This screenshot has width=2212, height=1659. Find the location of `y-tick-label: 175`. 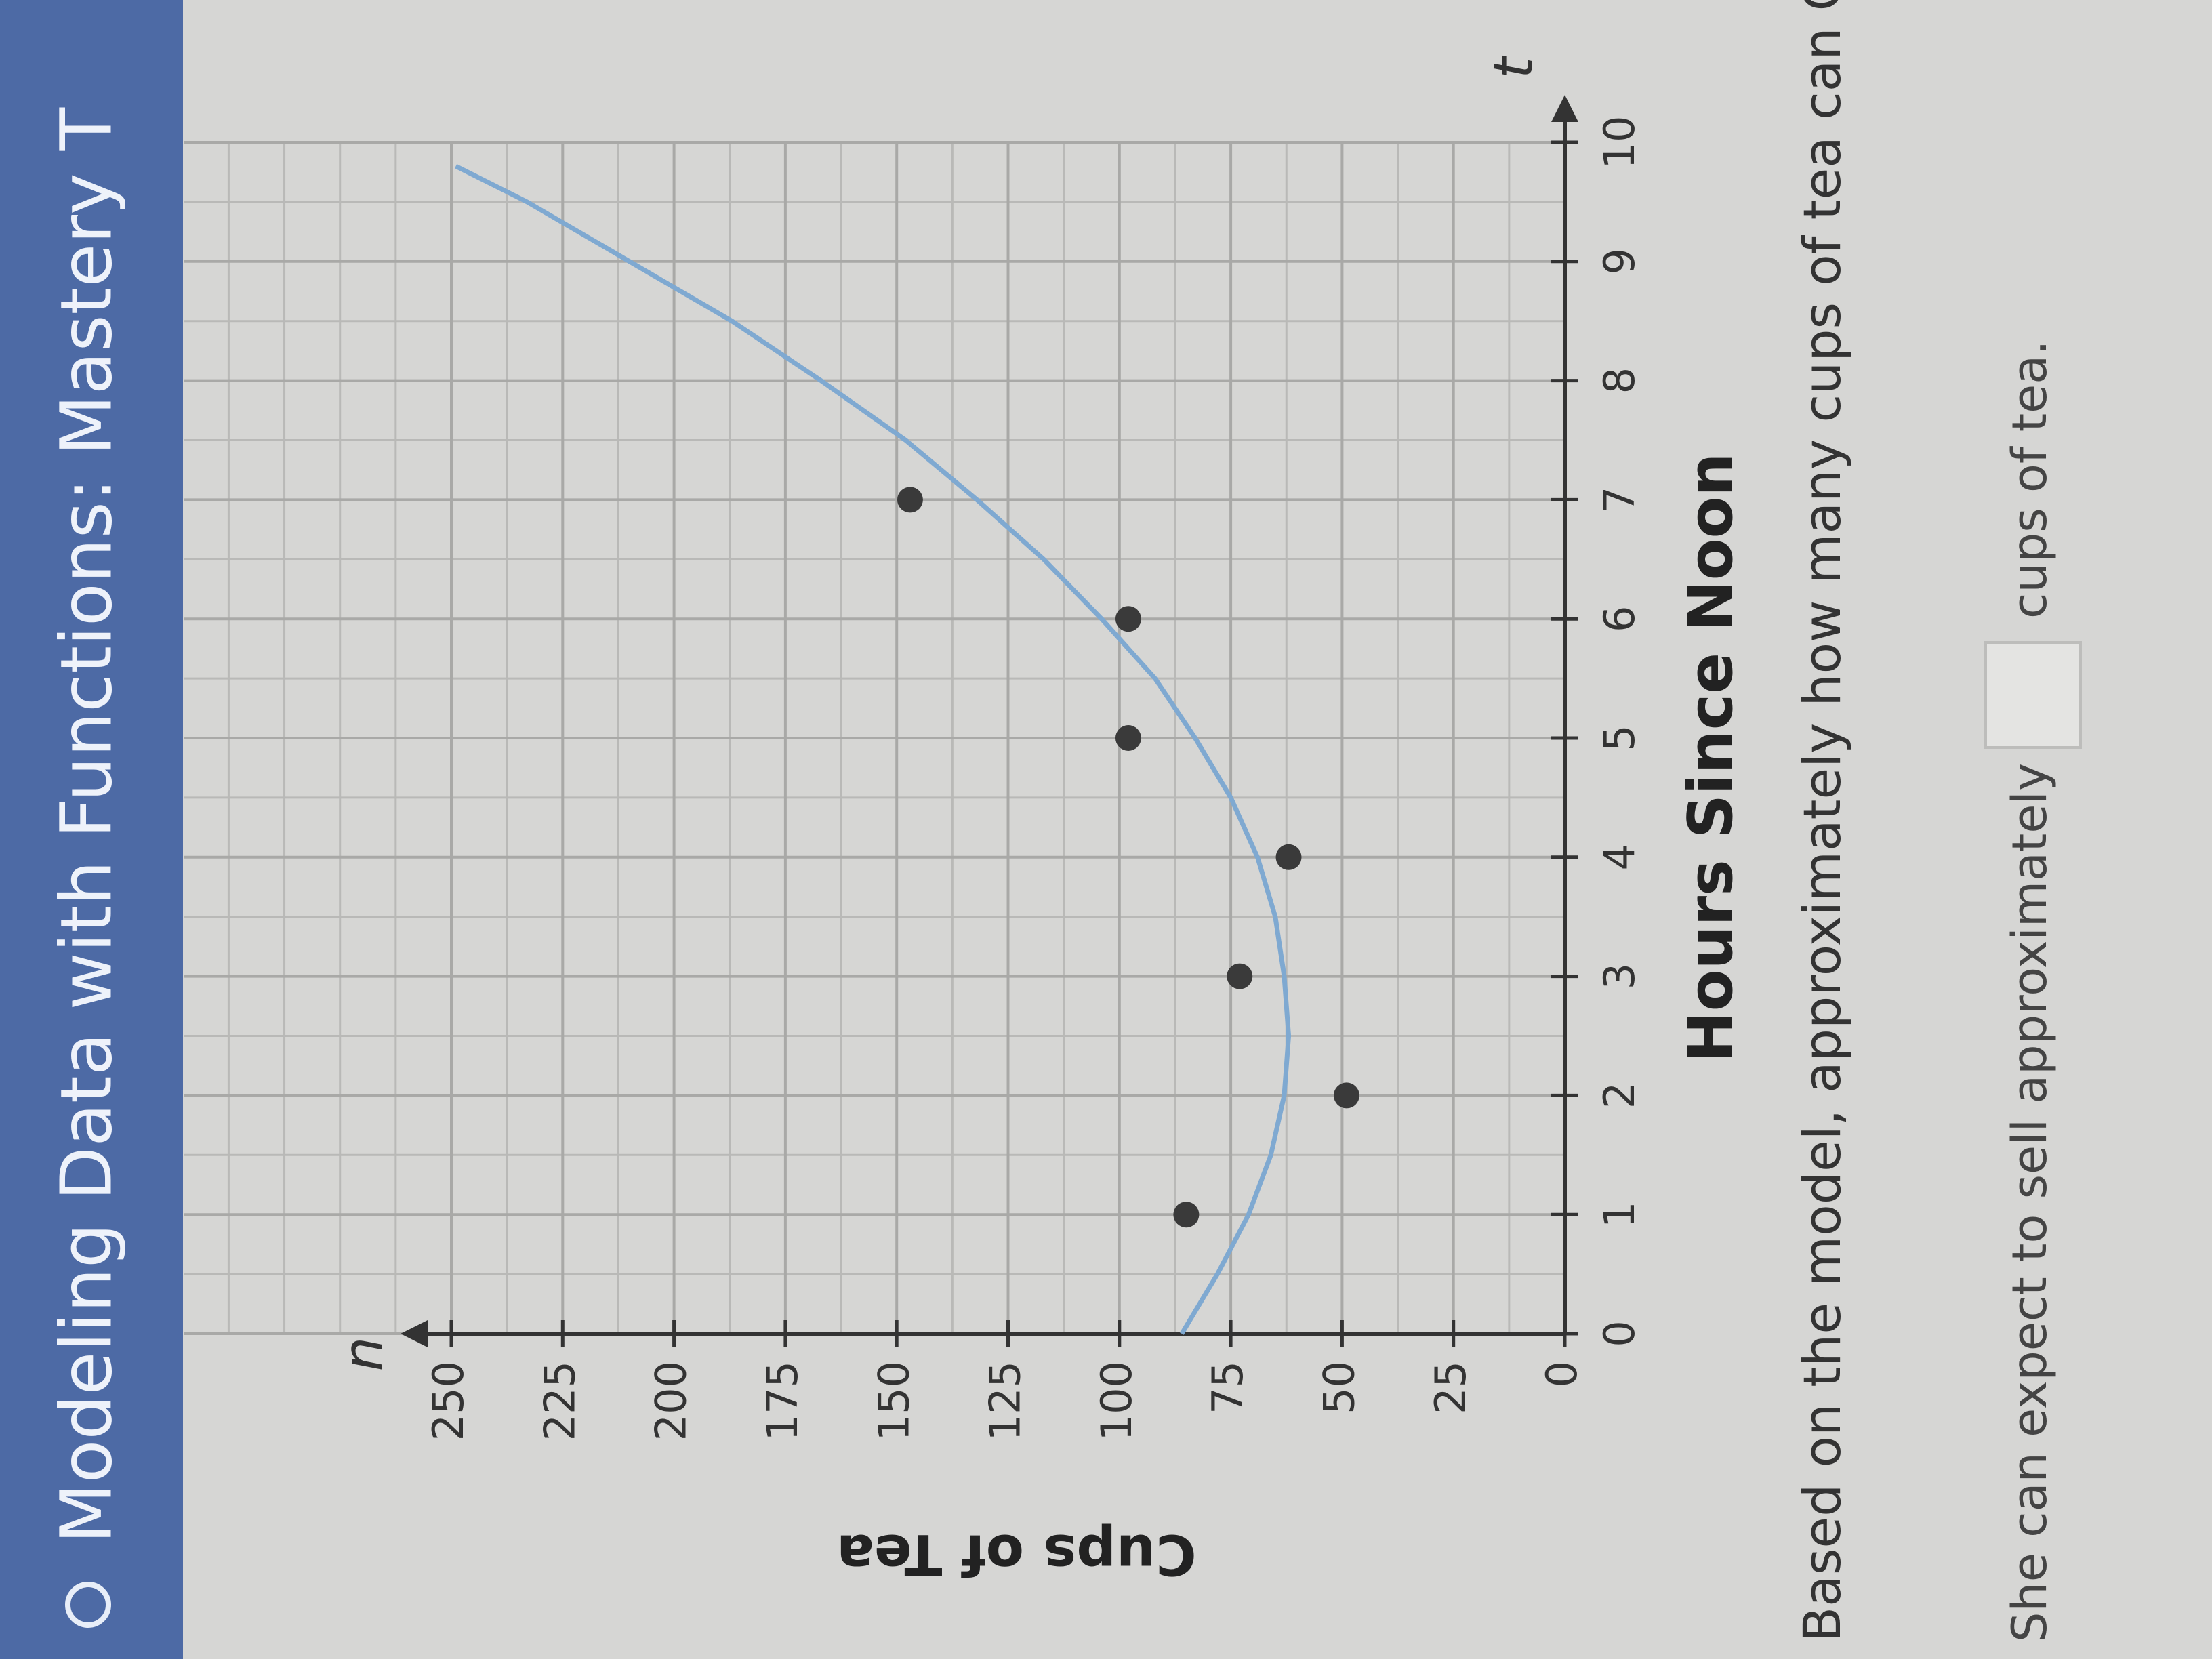

y-tick-label: 175 is located at coordinates (782, 1401).